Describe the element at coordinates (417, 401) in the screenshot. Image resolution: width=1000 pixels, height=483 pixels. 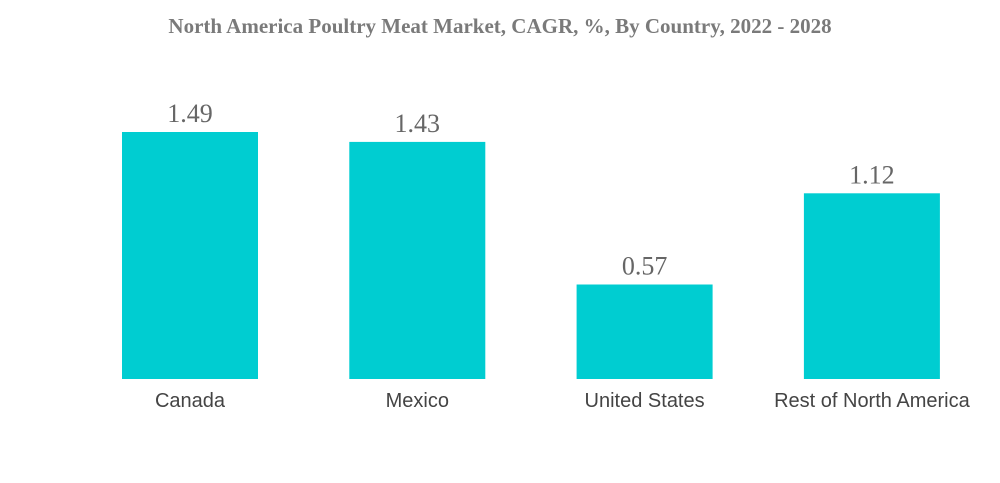
I see `category-label: Mexico` at that location.